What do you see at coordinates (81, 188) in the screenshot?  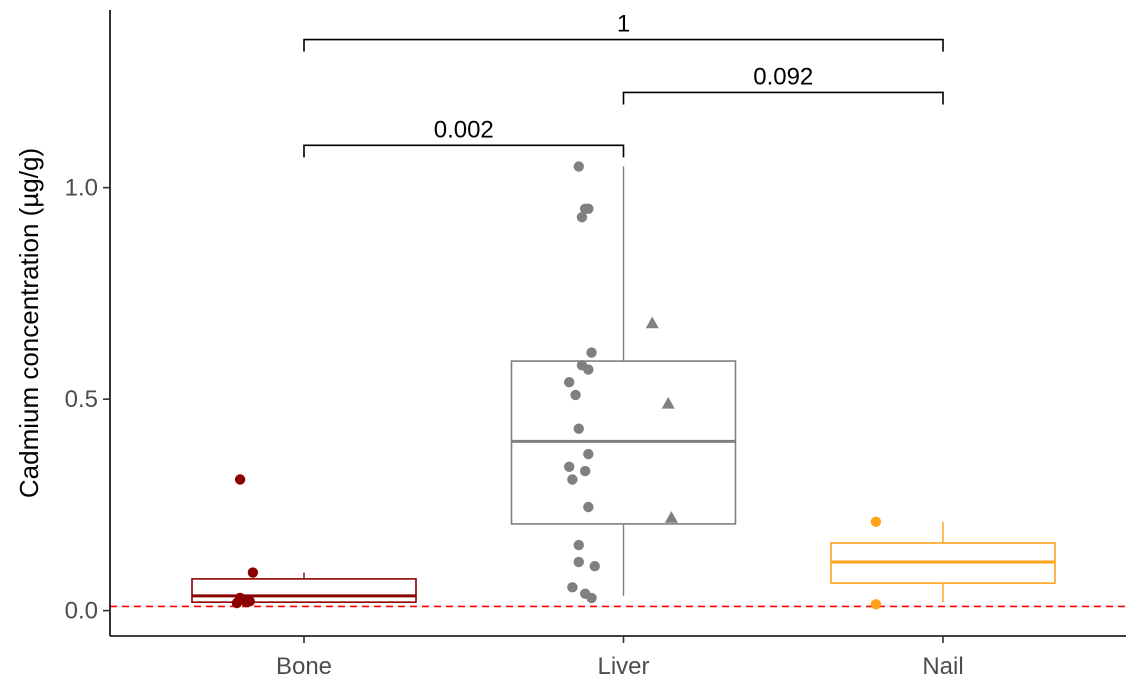 I see `y-tick-label: 1.0` at bounding box center [81, 188].